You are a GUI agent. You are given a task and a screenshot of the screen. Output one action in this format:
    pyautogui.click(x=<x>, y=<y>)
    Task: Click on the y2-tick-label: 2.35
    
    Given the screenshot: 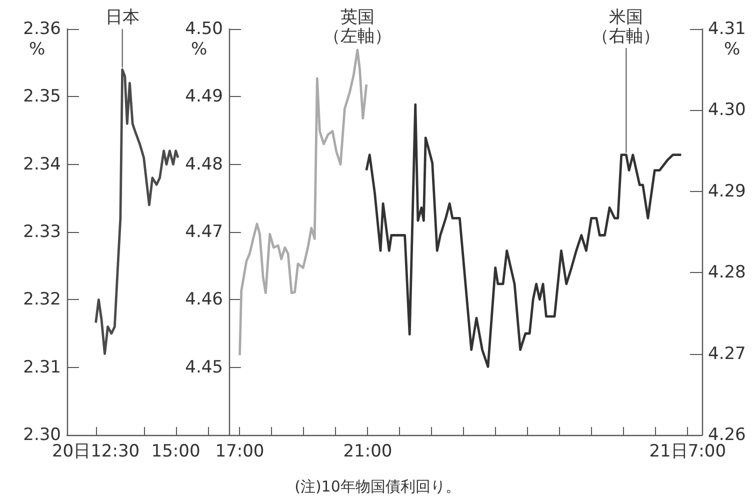 What is the action you would take?
    pyautogui.click(x=42, y=96)
    